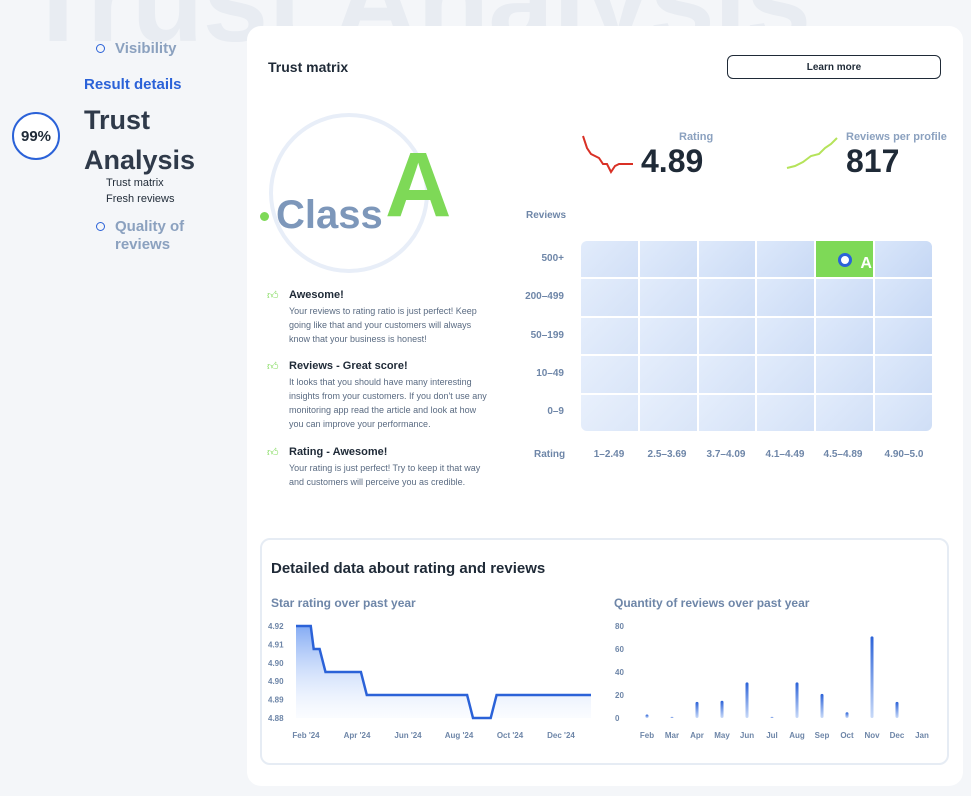 The height and width of the screenshot is (796, 971). Describe the element at coordinates (140, 160) in the screenshot. I see `section-title-line2: Analysis` at that location.